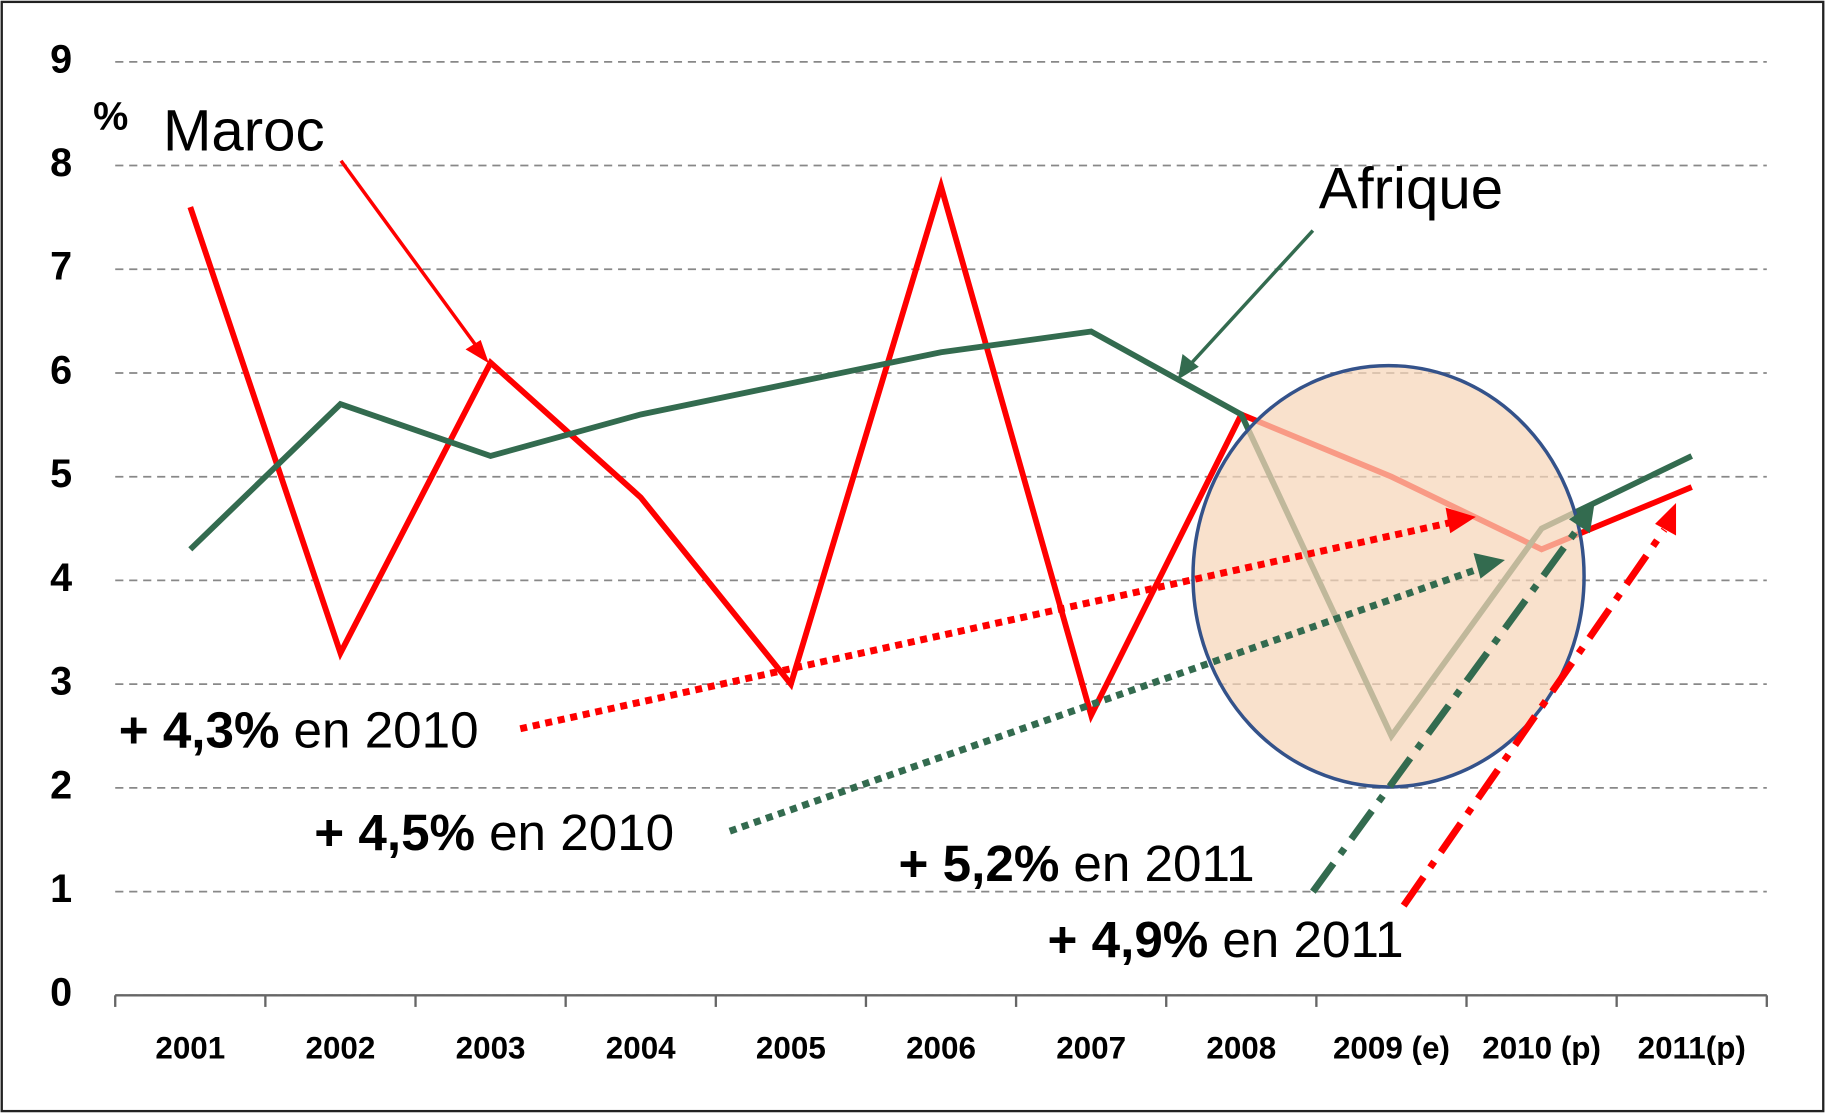 This screenshot has width=1825, height=1113. Describe the element at coordinates (61, 163) in the screenshot. I see `y-tick-label: 8` at that location.